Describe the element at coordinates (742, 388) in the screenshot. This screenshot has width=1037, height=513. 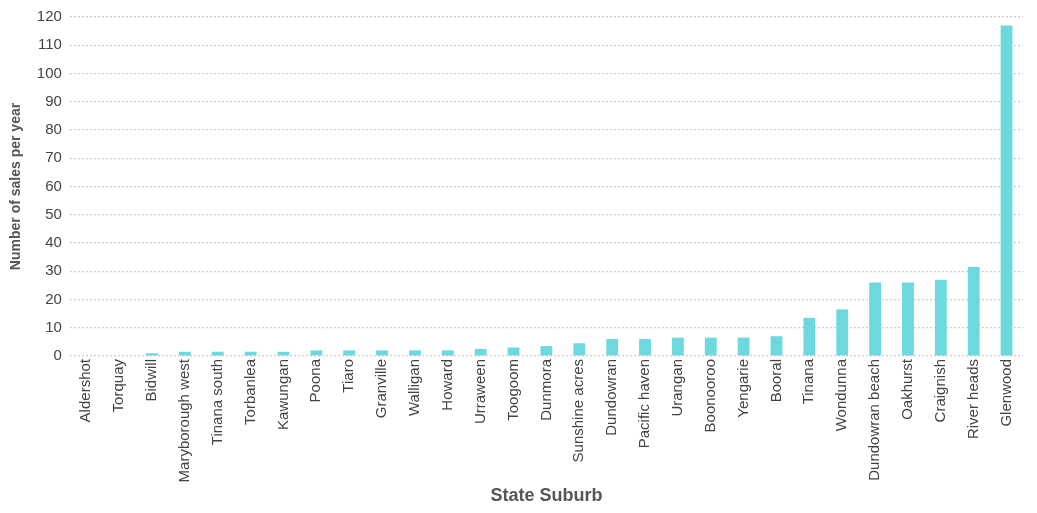
I see `x-tick-label: Yengarie` at that location.